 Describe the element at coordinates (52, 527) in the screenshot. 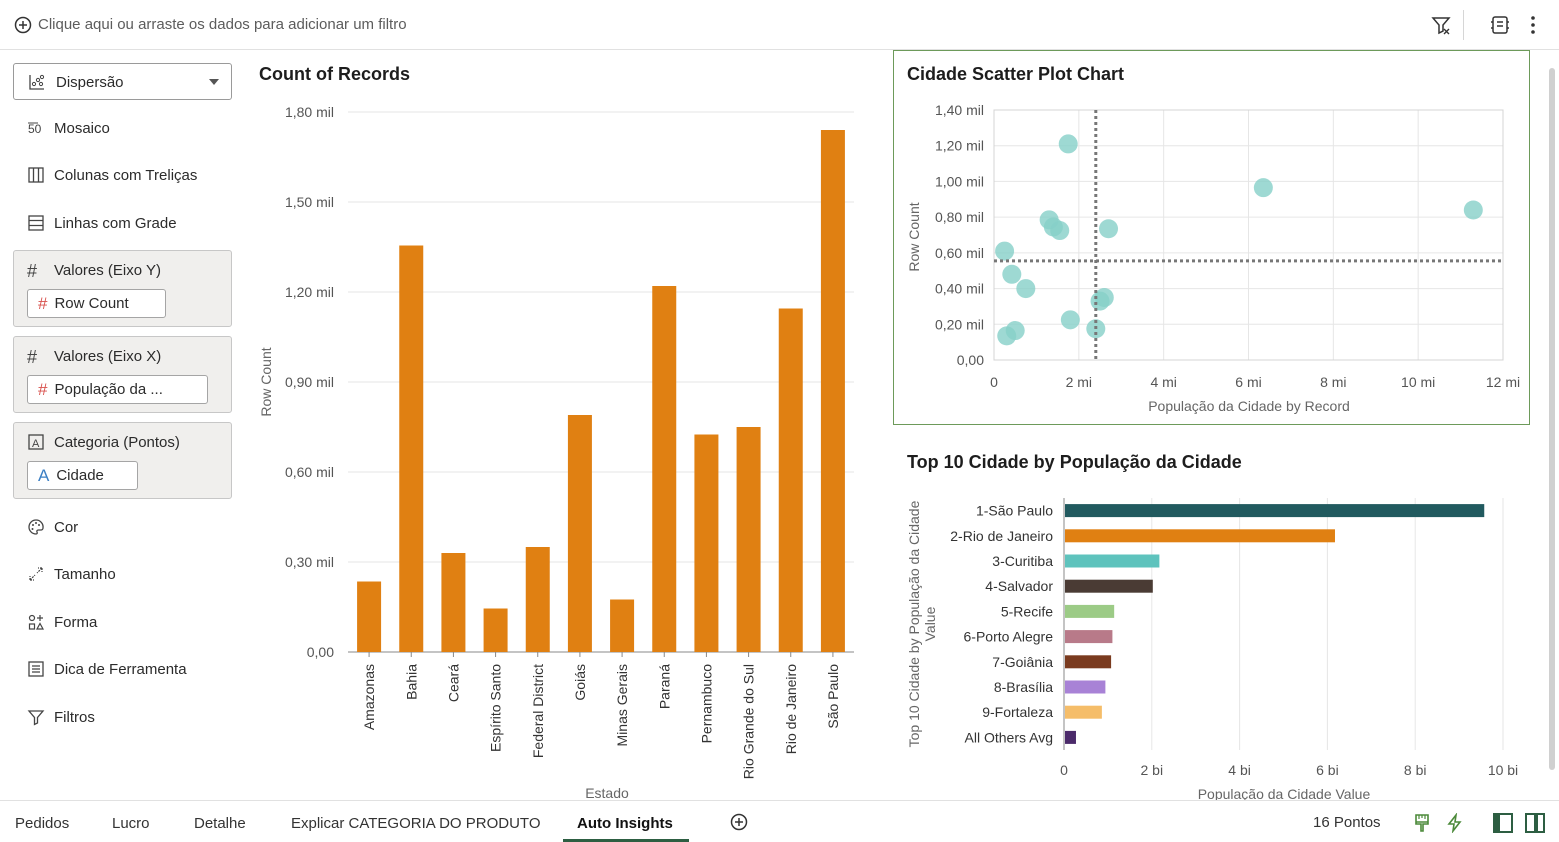

I see `prop-cor: Cor` at that location.